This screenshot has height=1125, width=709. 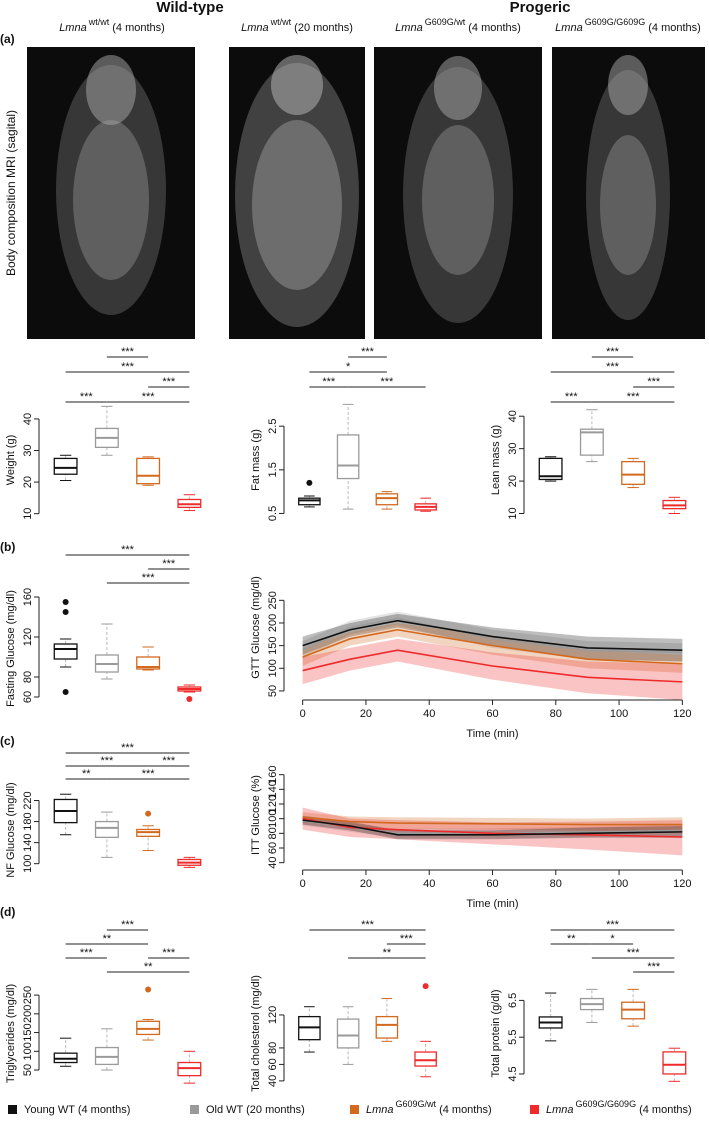 What do you see at coordinates (429, 884) in the screenshot?
I see `x-tick-label: 40` at bounding box center [429, 884].